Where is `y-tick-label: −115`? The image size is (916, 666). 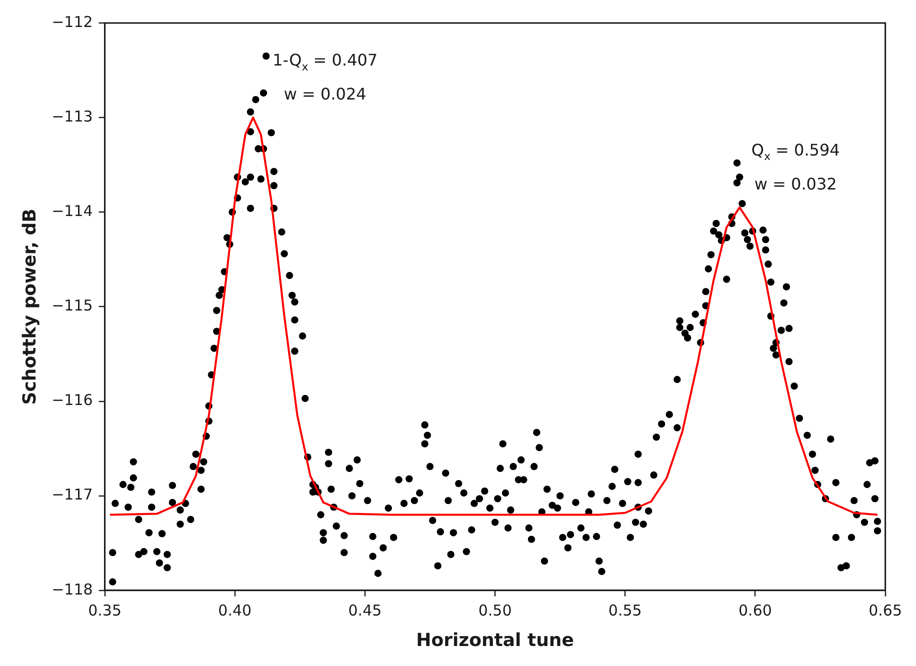
y-tick-label: −115 is located at coordinates (72, 305).